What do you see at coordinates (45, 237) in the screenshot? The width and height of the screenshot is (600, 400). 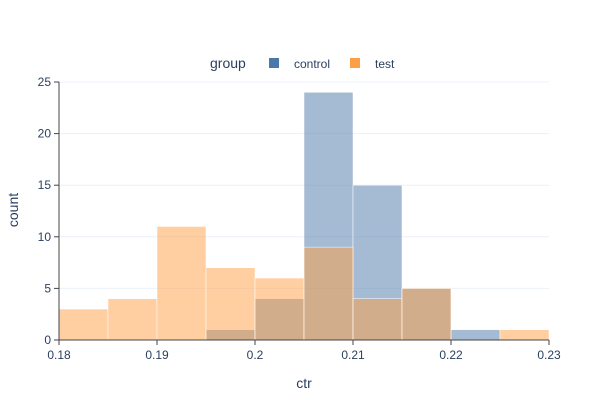 I see `y-tick-label: 10` at bounding box center [45, 237].